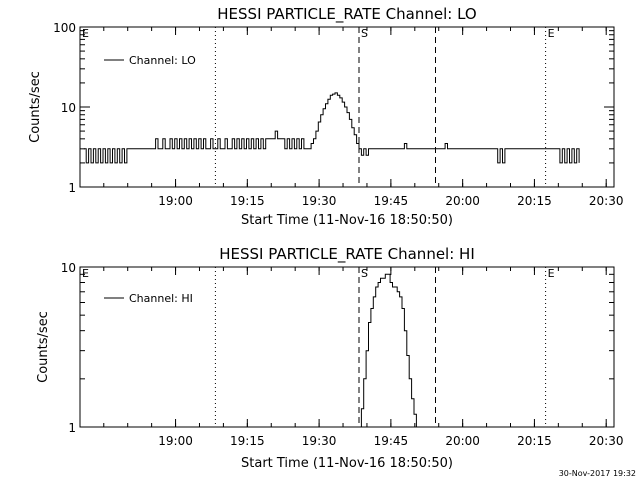  I want to click on panel-hi-x-tick-label: 19:15, so click(247, 441).